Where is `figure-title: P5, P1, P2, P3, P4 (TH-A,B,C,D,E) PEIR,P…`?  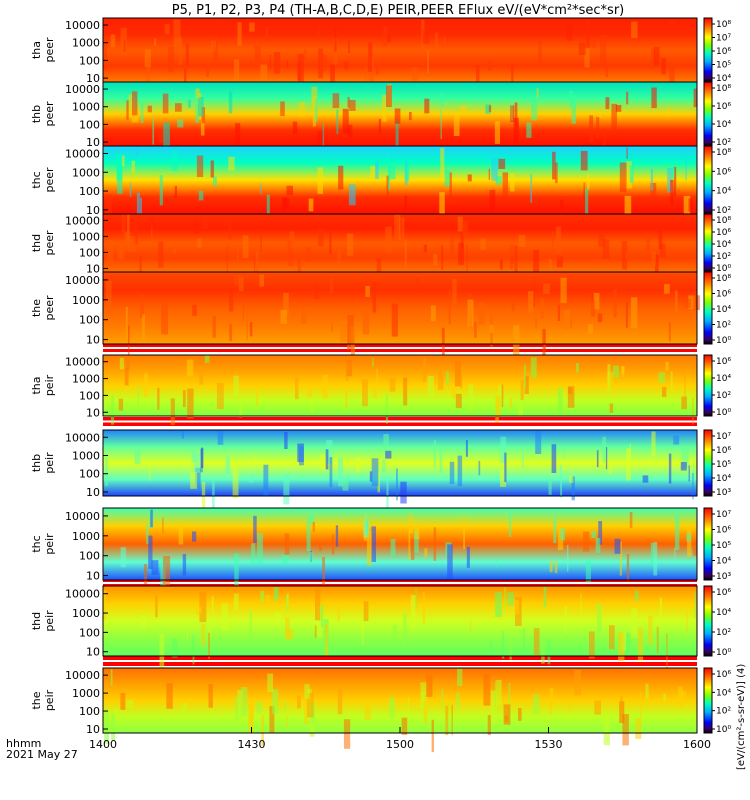
figure-title: P5, P1, P2, P3, P4 (TH-A,B,C,D,E) PEIR,P… is located at coordinates (398, 10).